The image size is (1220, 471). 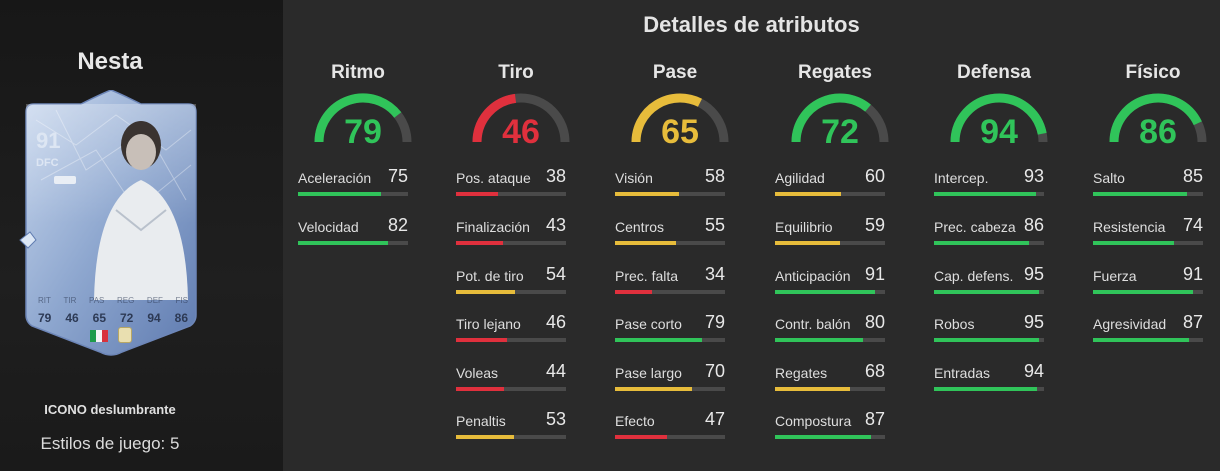 What do you see at coordinates (1130, 324) in the screenshot?
I see `stat-label: Agresividad` at bounding box center [1130, 324].